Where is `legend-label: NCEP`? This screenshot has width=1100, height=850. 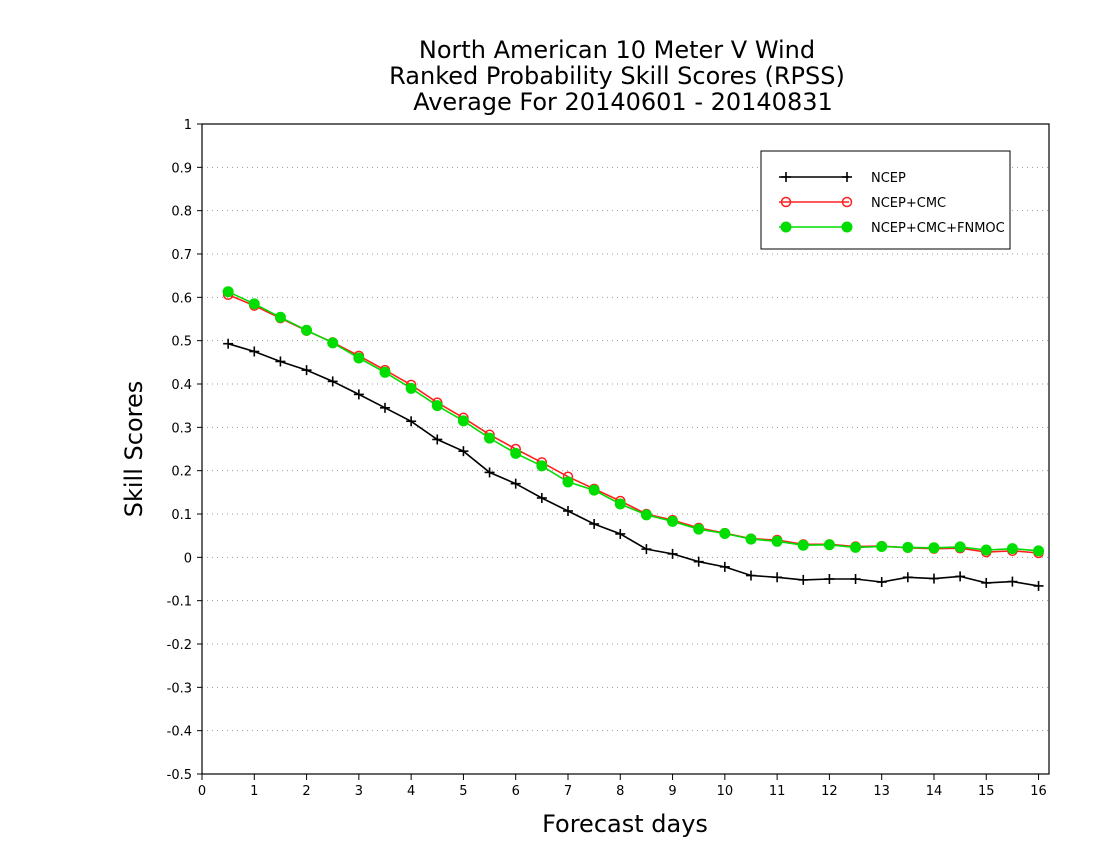
legend-label: NCEP is located at coordinates (888, 178).